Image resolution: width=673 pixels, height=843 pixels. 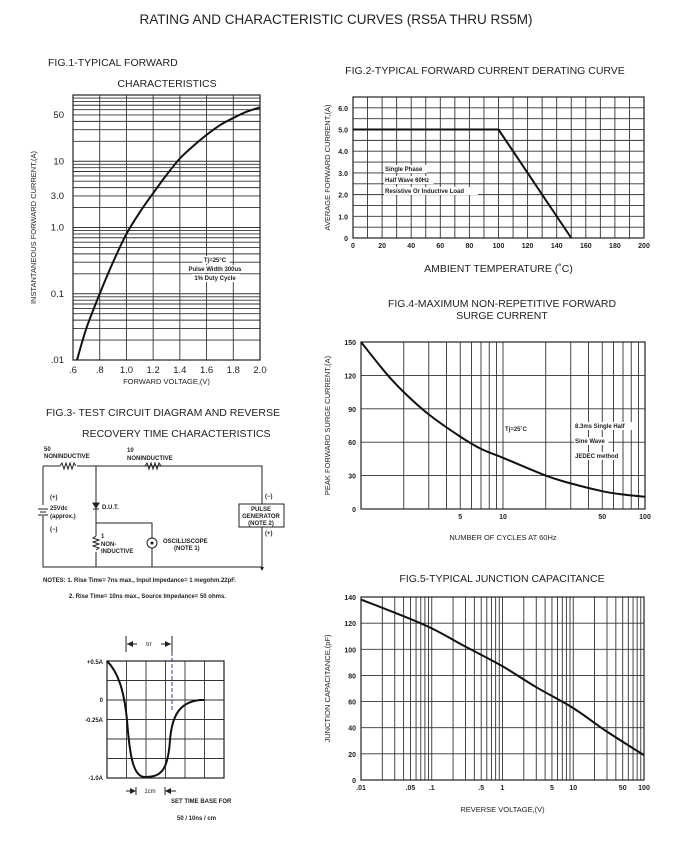 What do you see at coordinates (179, 370) in the screenshot?
I see `x-tick-label: 1.4` at bounding box center [179, 370].